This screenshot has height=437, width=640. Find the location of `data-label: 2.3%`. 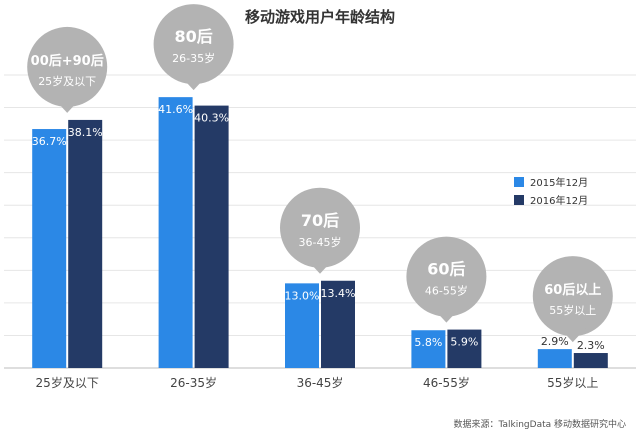

data-label: 2.3% is located at coordinates (591, 345).